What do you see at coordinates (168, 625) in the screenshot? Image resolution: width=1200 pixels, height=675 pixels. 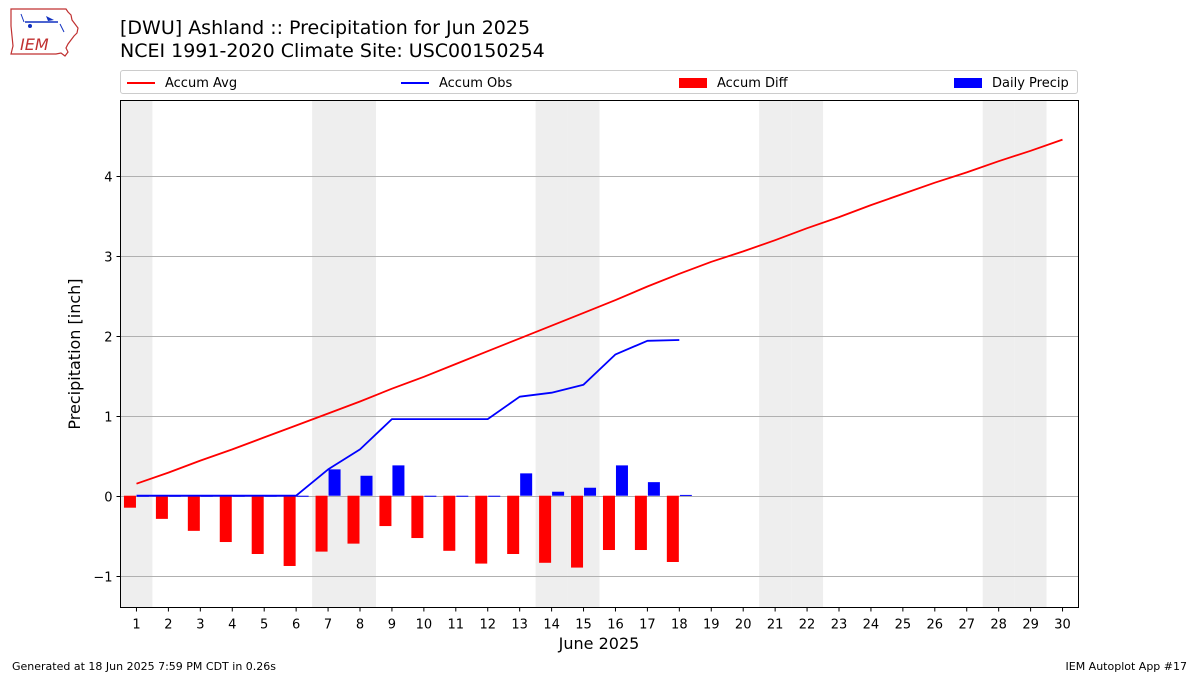 I see `x-tick-label: 2` at bounding box center [168, 625].